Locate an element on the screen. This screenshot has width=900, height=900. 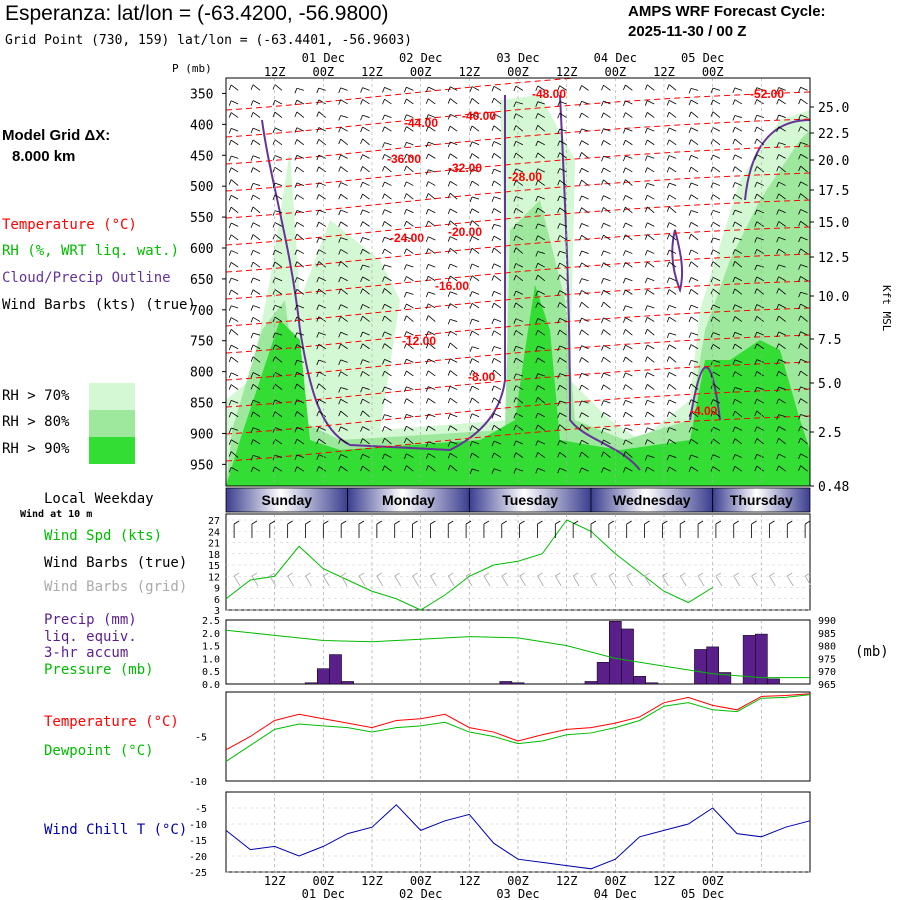
isotherm-label: -40.00 is located at coordinates (479, 116).